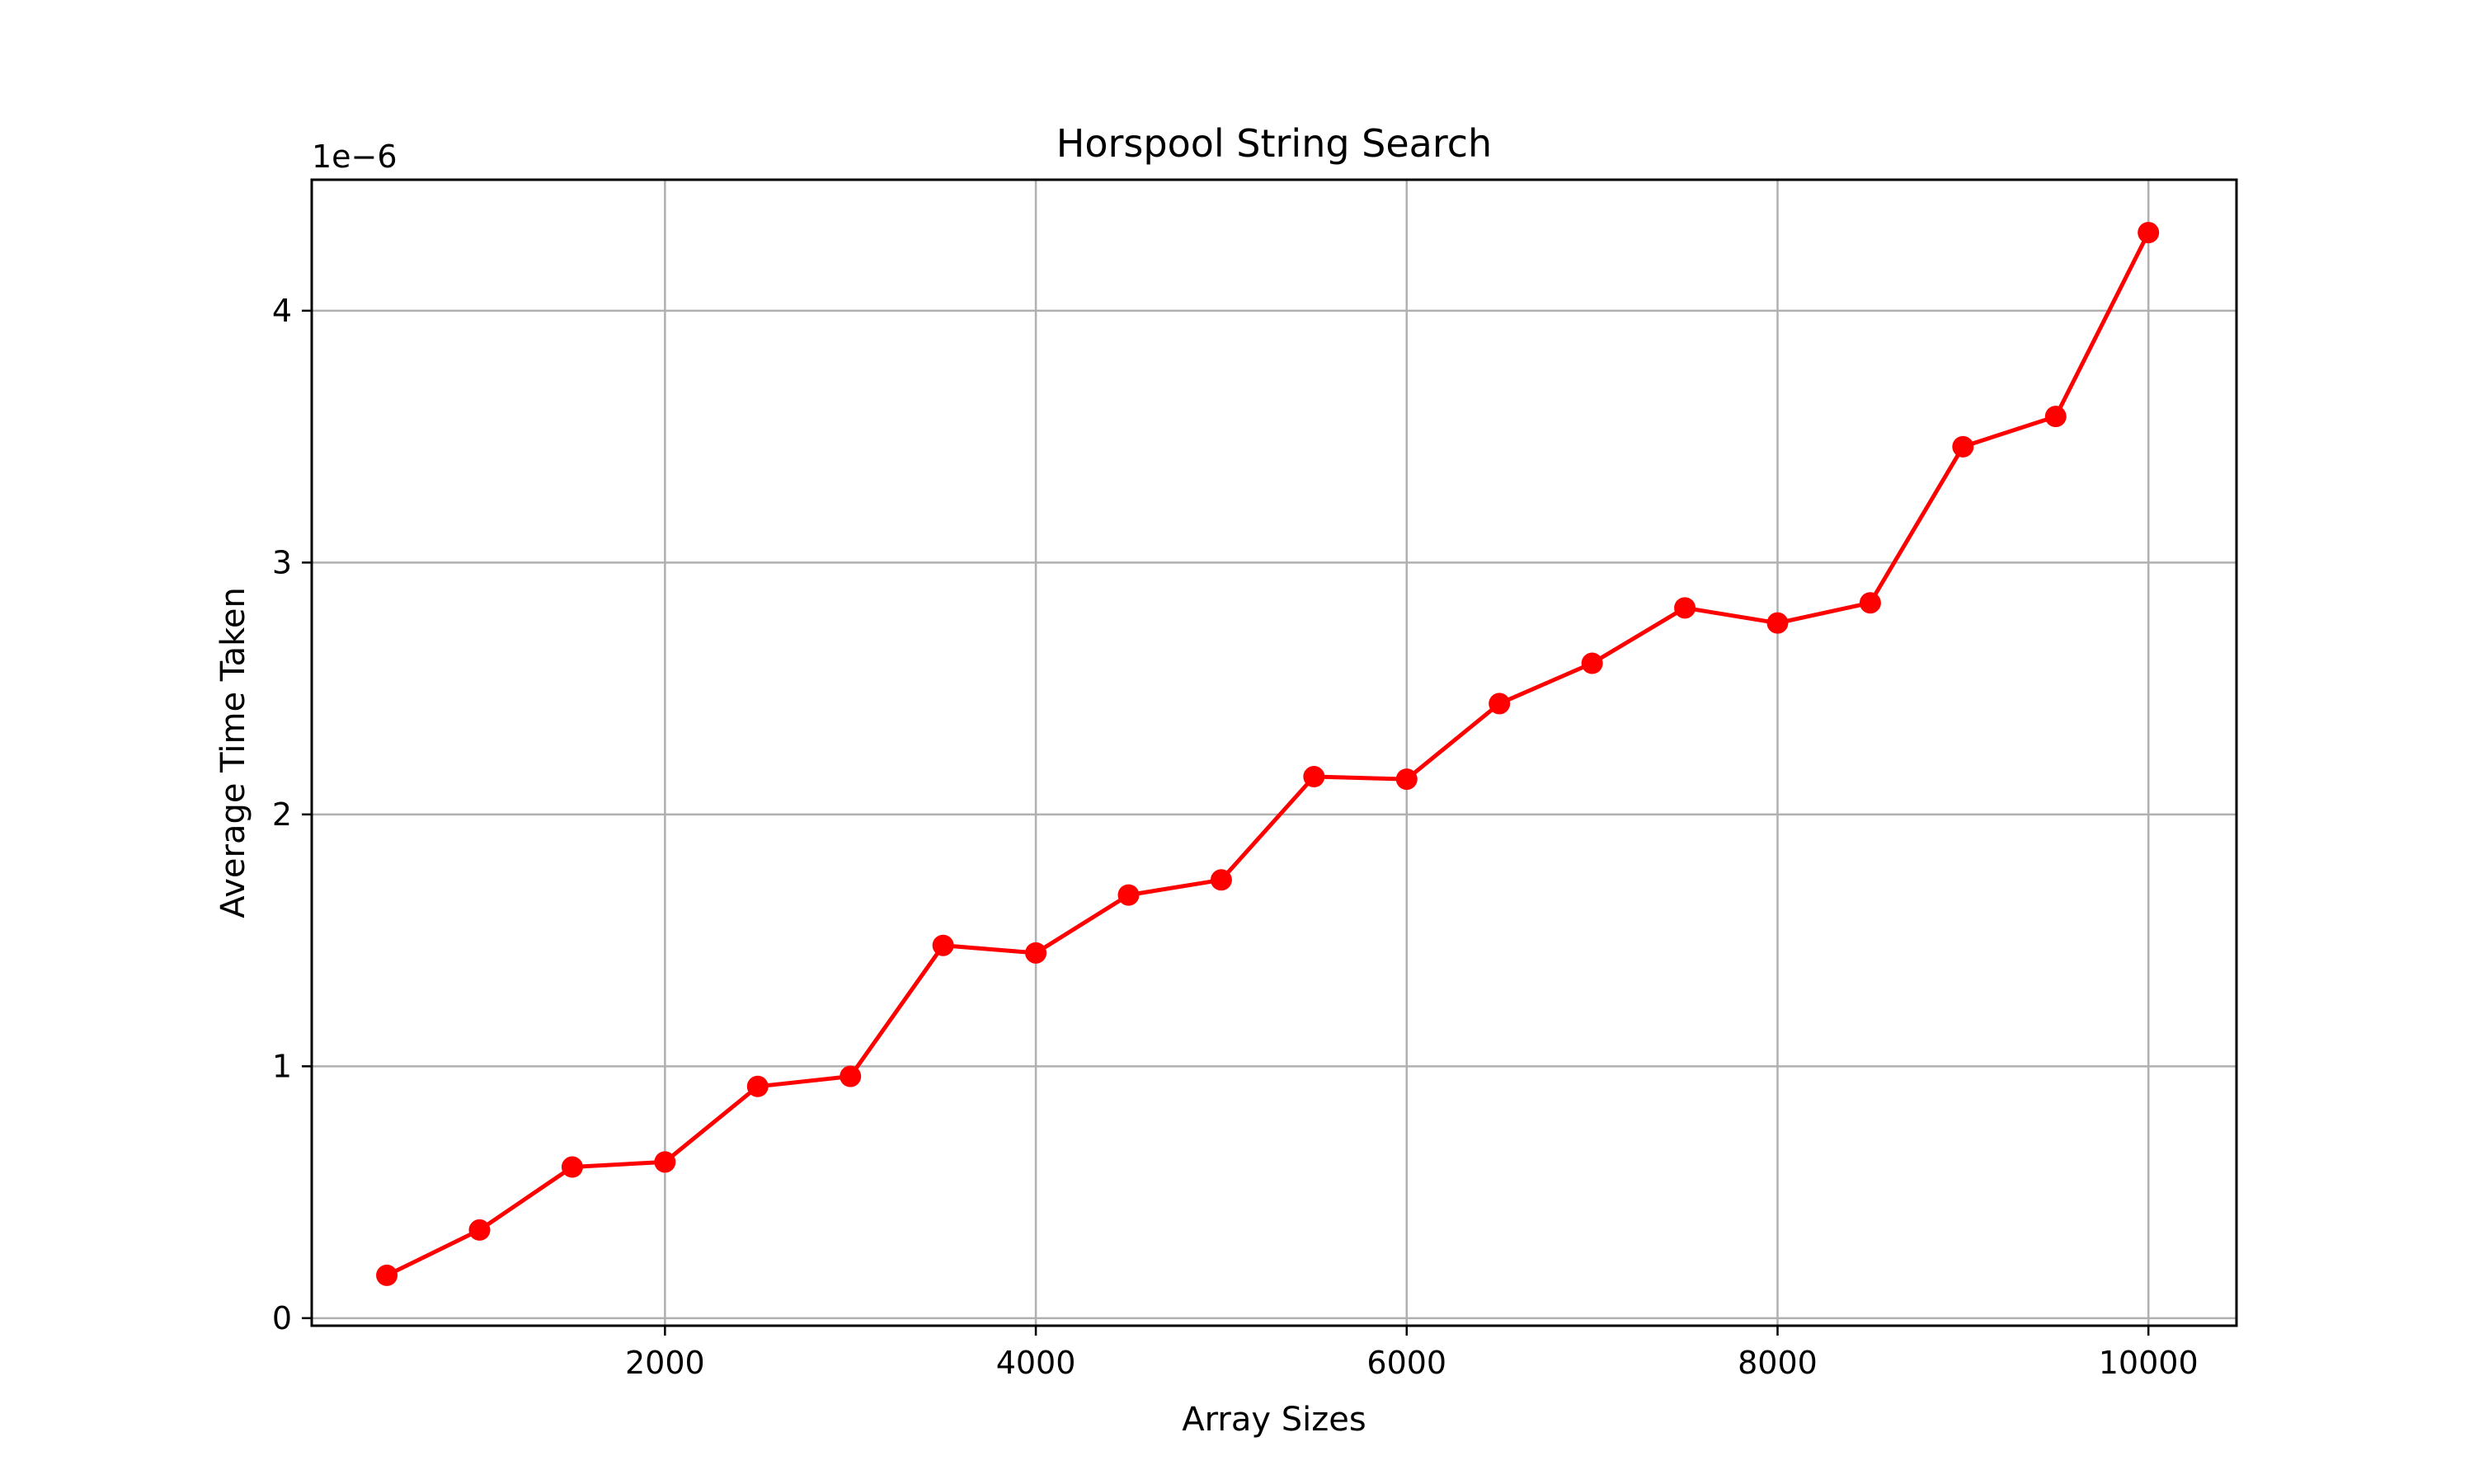 This screenshot has width=2474, height=1484. I want to click on y-axis-label: Average Time Taken, so click(233, 752).